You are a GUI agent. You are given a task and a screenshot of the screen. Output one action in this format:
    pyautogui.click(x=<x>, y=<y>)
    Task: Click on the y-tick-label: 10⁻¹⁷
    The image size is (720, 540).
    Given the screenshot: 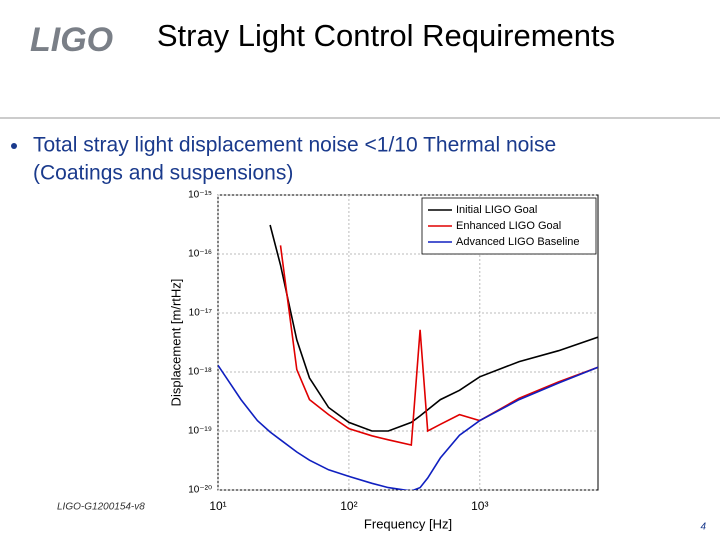 What is the action you would take?
    pyautogui.click(x=201, y=313)
    